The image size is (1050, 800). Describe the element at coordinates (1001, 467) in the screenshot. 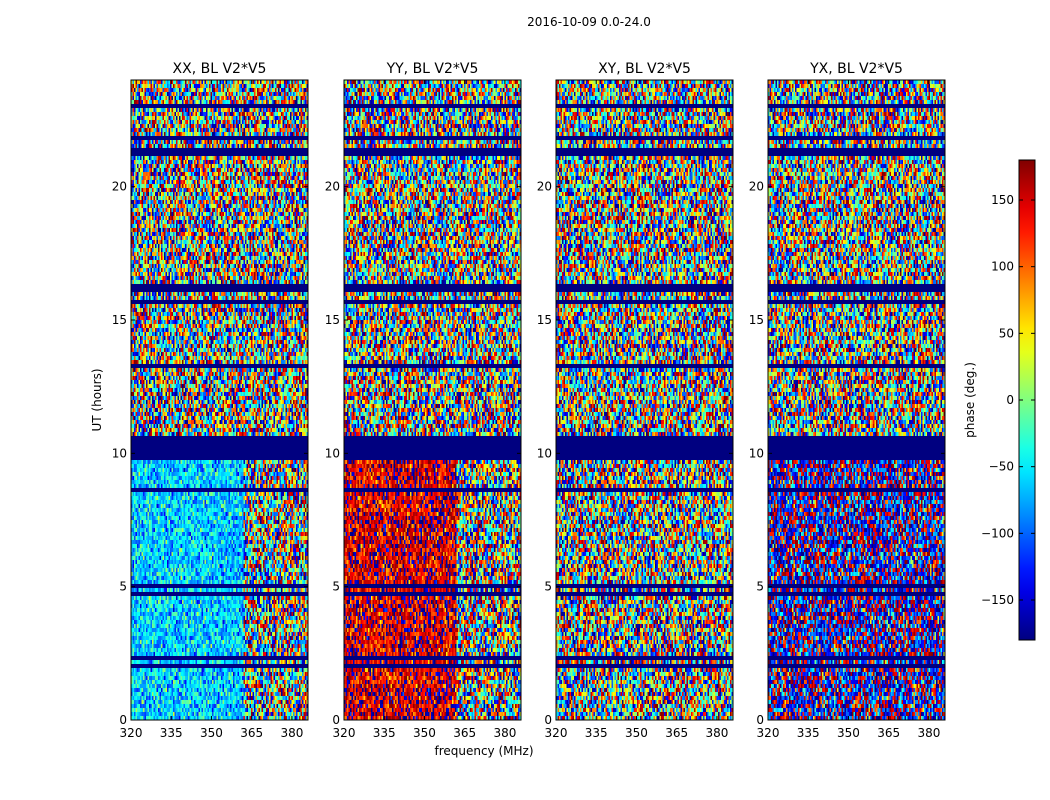

I see `colorbar-tick-label: −50` at that location.